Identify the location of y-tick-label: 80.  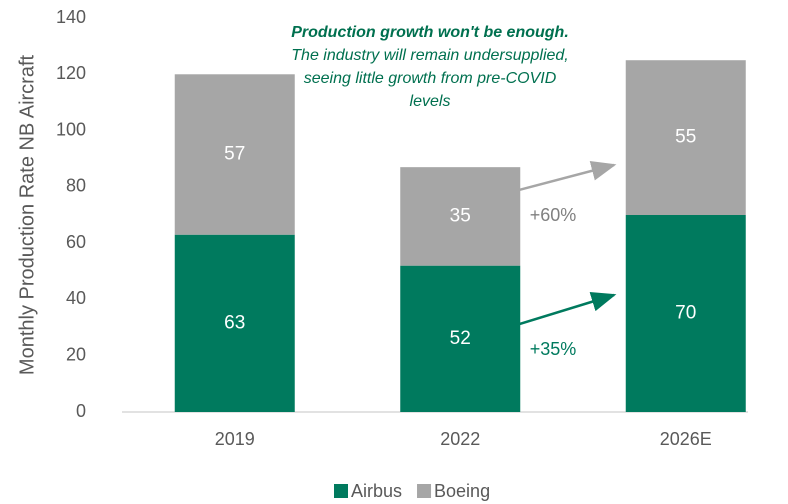
(76, 186).